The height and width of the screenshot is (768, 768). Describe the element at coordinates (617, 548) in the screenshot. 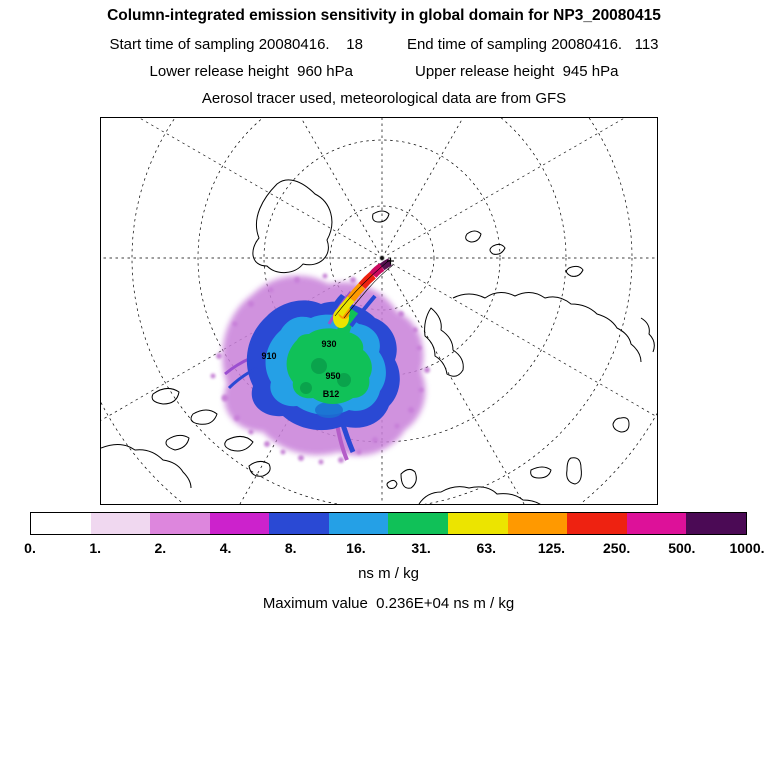

I see `colorbar-tick-label: 250.` at that location.